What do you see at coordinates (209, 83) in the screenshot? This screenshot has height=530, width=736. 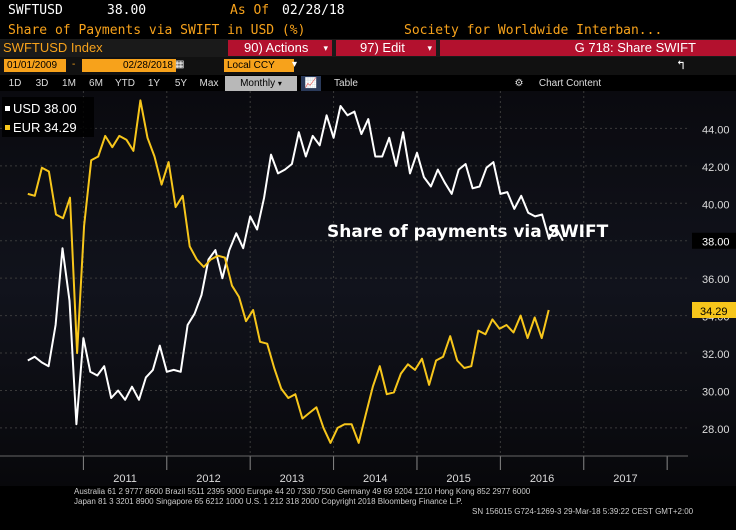 I see `tab-max: Max` at bounding box center [209, 83].